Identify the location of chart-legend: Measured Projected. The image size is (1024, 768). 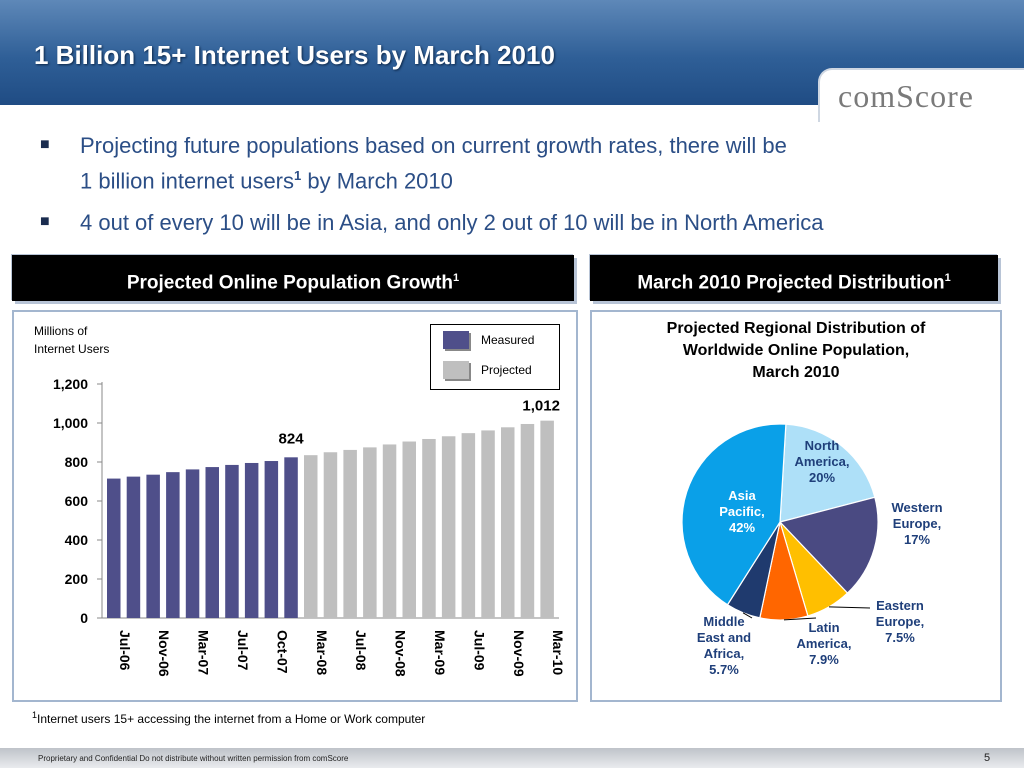
(495, 357).